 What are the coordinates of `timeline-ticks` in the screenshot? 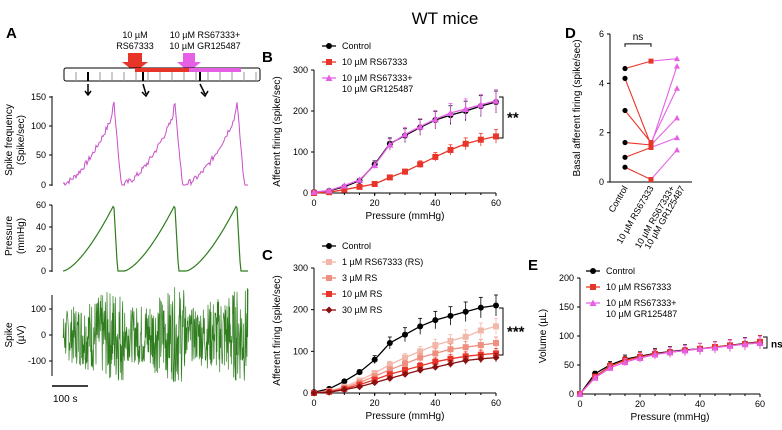 It's located at (166, 76).